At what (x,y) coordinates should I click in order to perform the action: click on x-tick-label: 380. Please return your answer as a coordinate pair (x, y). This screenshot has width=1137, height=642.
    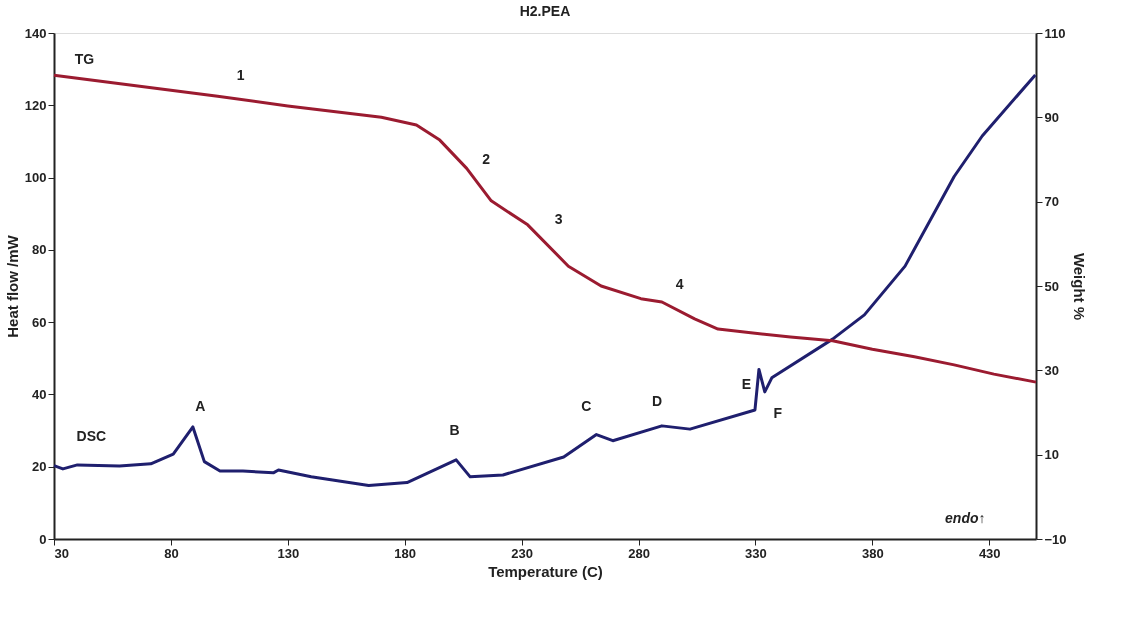
    Looking at the image, I should click on (872, 553).